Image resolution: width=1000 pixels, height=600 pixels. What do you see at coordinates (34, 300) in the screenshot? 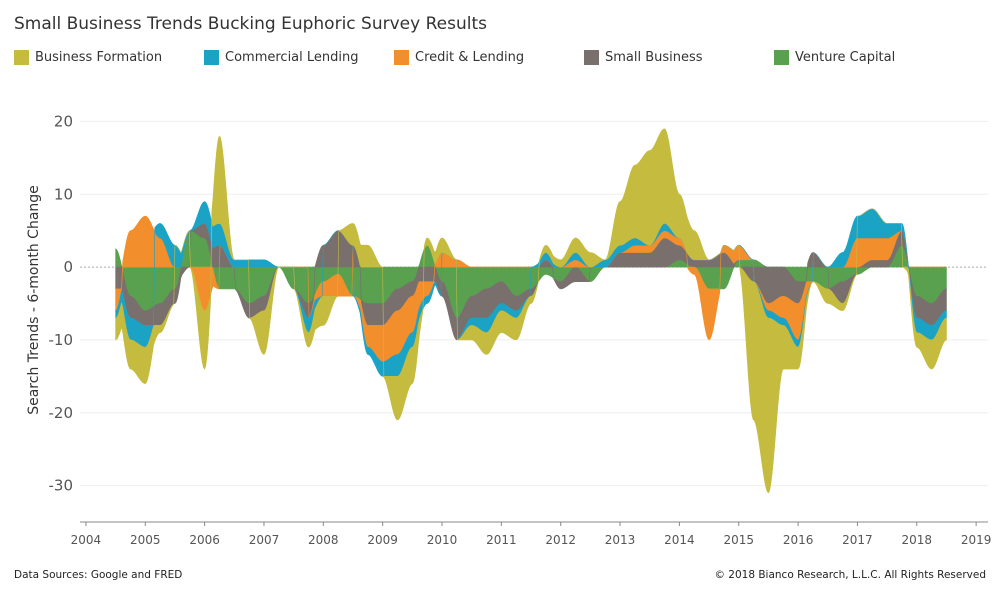
I see `y-axis-title: Search Trends - 6-month Change` at bounding box center [34, 300].